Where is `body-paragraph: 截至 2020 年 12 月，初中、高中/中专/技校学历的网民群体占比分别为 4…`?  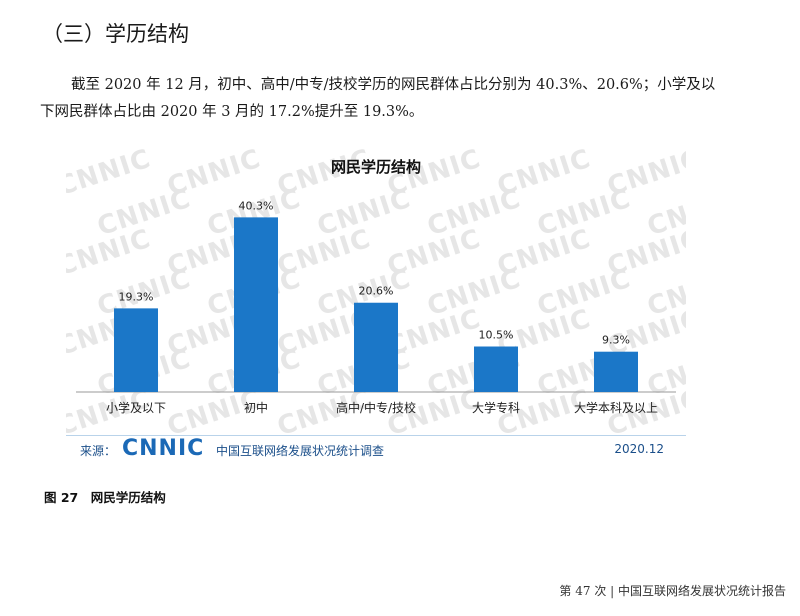 body-paragraph: 截至 2020 年 12 月，初中、高中/中专/技校学历的网民群体占比分别为 4… is located at coordinates (378, 98).